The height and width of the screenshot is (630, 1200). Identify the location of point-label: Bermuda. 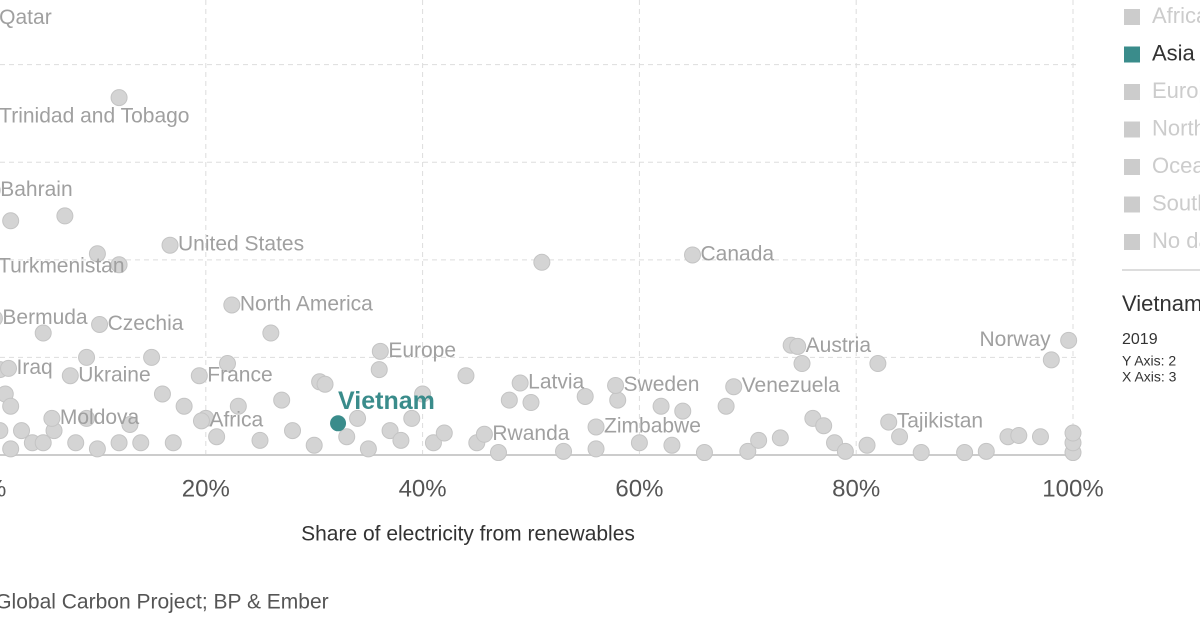
(45, 317).